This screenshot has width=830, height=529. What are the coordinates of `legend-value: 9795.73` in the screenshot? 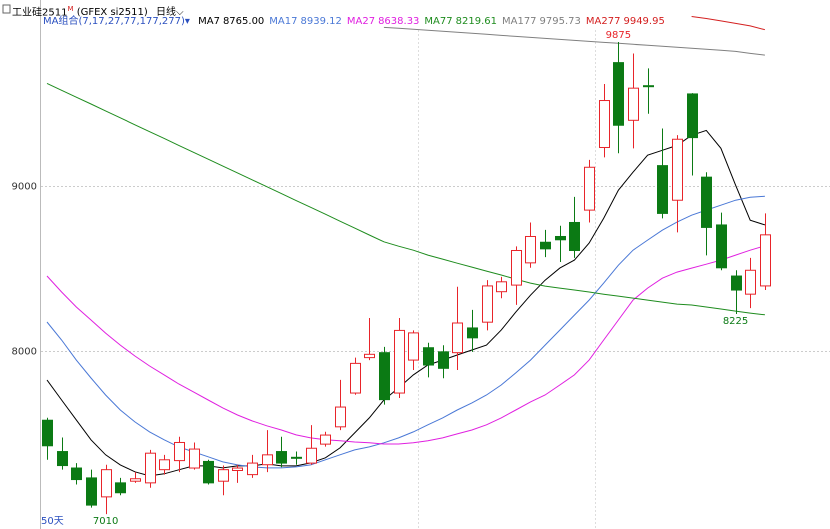 It's located at (560, 21).